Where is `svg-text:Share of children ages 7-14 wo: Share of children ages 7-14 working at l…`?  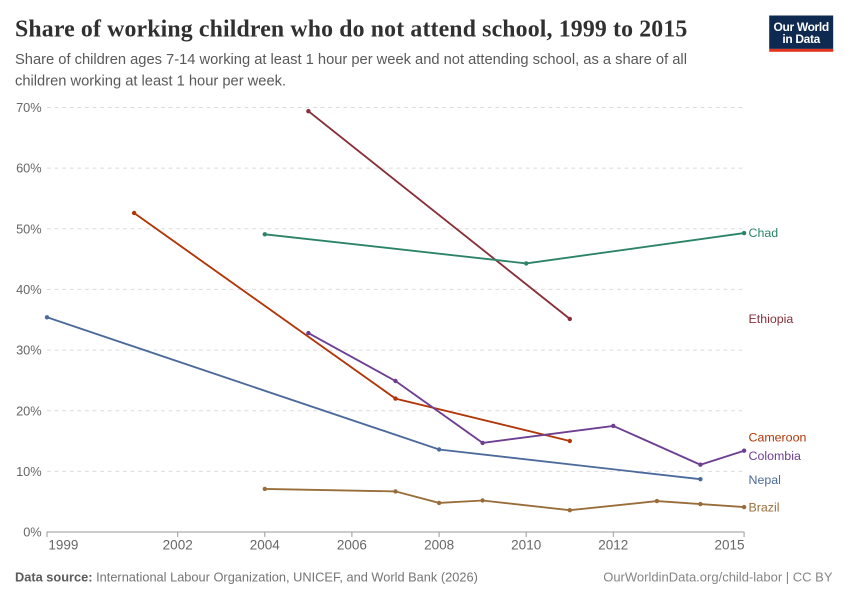 svg-text:Share of children ages 7-14 wo: Share of children ages 7-14 working at l… is located at coordinates (351, 60).